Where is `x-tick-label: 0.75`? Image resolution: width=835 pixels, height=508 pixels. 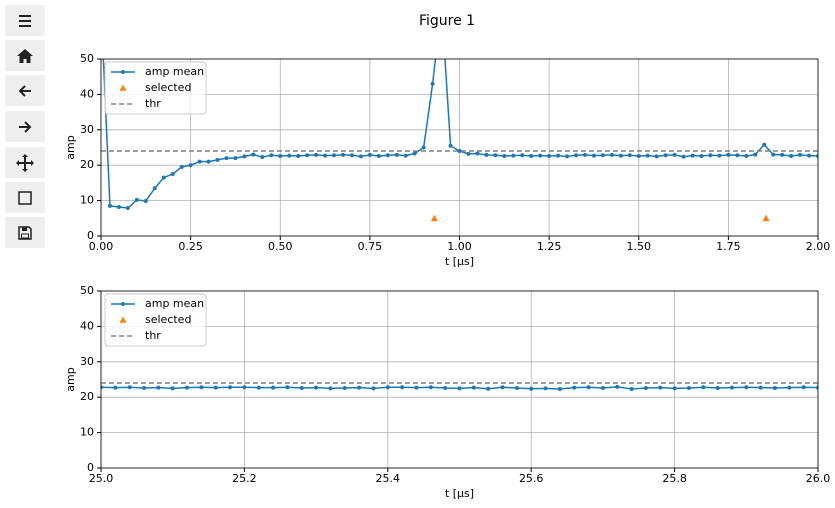 x-tick-label: 0.75 is located at coordinates (370, 246).